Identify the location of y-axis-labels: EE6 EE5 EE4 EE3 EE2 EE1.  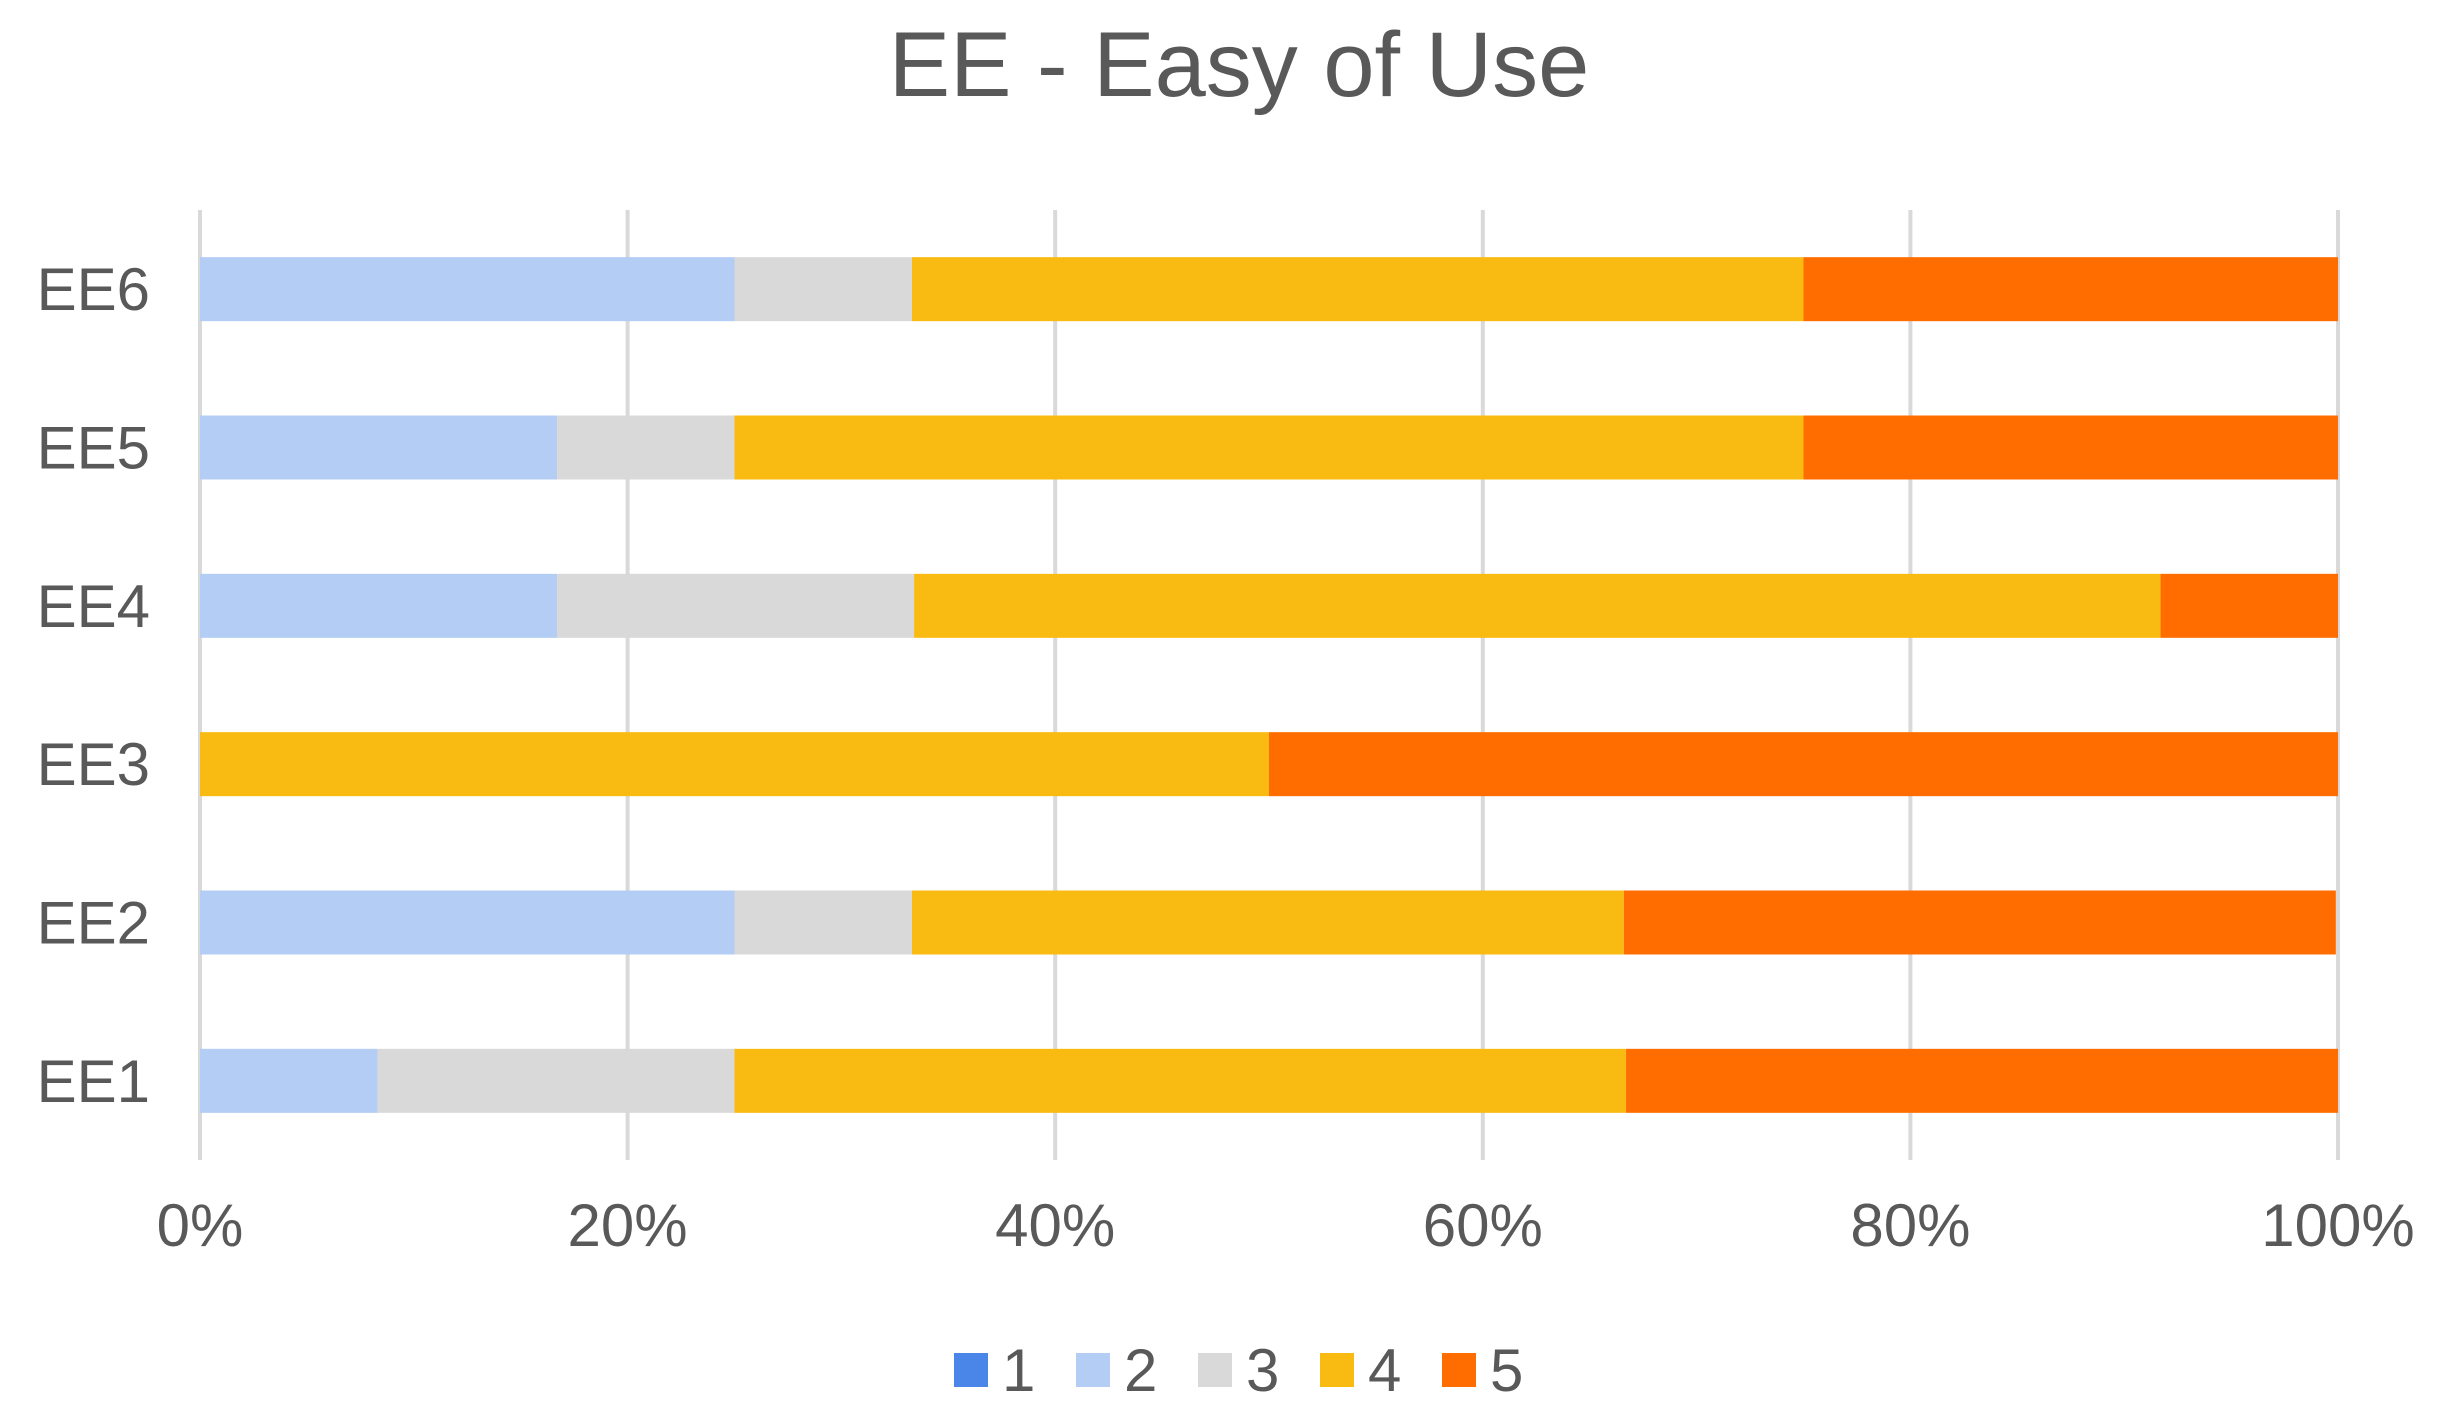
(93, 685).